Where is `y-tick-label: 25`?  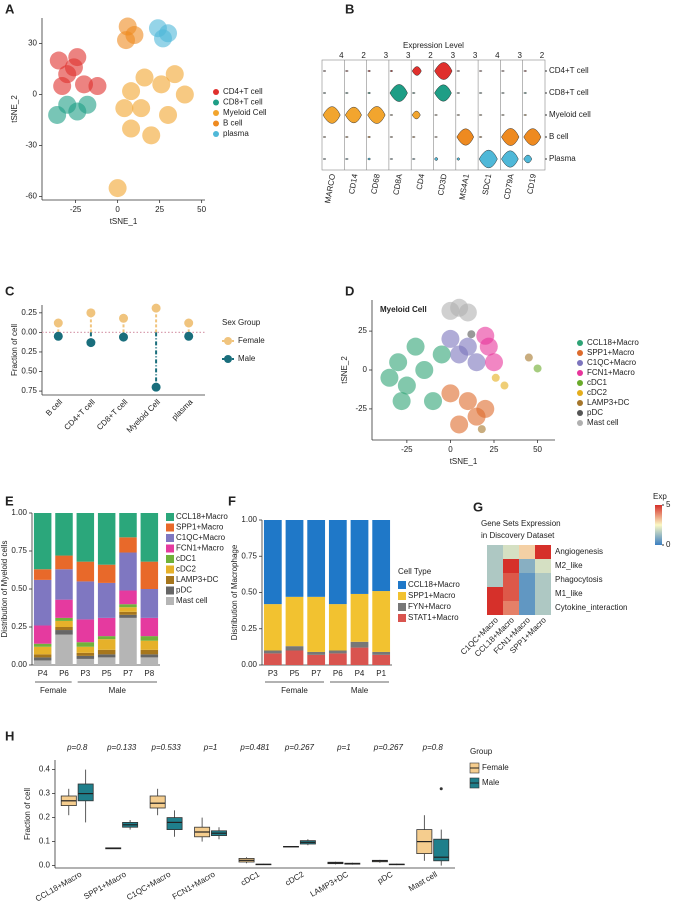
y-tick-label: 25 is located at coordinates (362, 330).